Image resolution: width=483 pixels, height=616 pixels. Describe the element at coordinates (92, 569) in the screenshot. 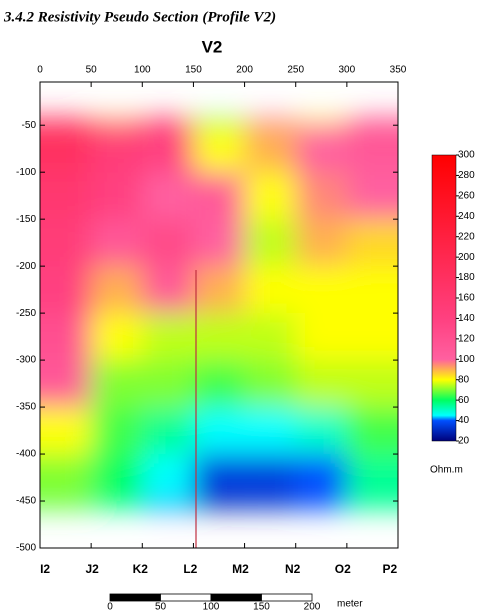

I see `station-label: J2` at that location.